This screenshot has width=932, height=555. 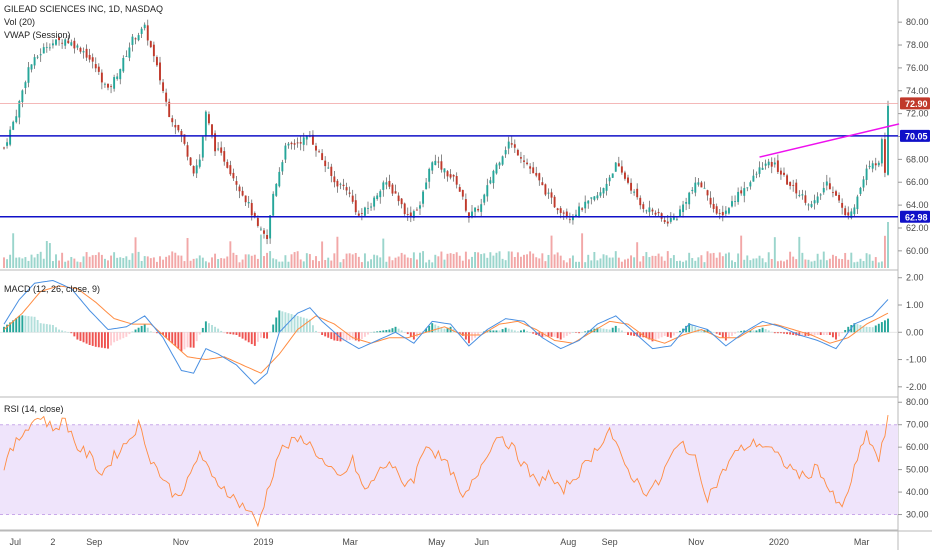 What do you see at coordinates (917, 91) in the screenshot?
I see `price-tick-label: 74.00` at bounding box center [917, 91].